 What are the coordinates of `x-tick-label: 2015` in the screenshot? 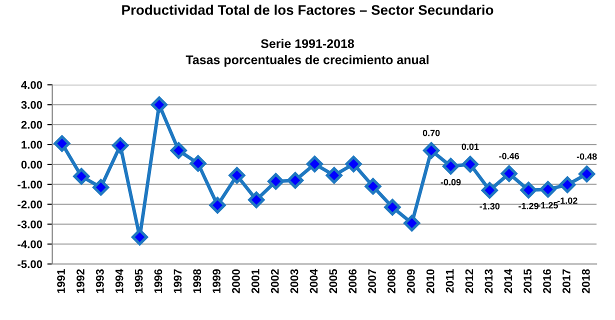 It's located at (528, 281).